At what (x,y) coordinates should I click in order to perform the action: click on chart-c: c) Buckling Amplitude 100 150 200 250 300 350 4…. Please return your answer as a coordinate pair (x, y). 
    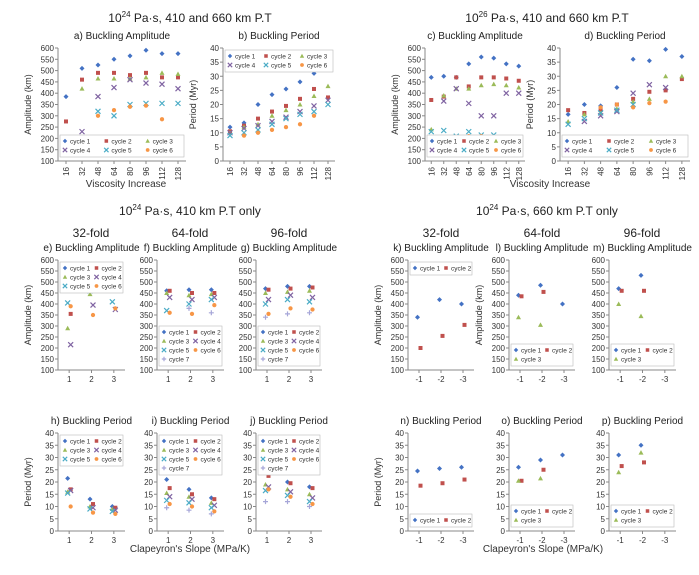
    Looking at the image, I should click on (457, 105).